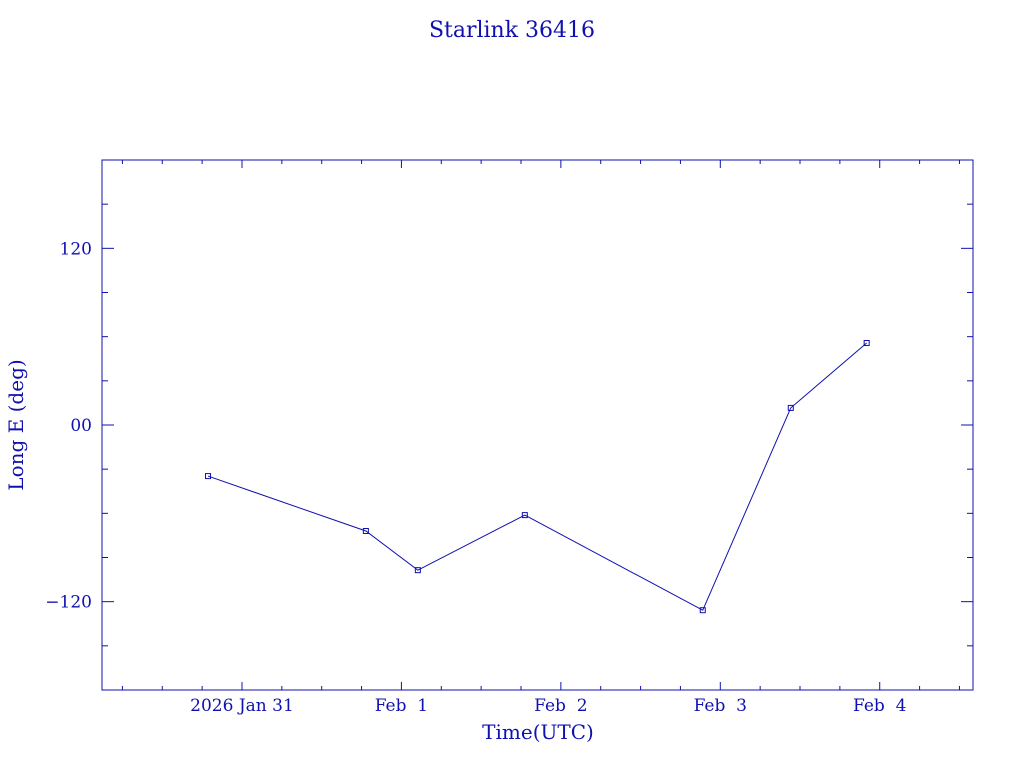 The width and height of the screenshot is (1024, 768). I want to click on x-tick-label: Feb 3, so click(720, 706).